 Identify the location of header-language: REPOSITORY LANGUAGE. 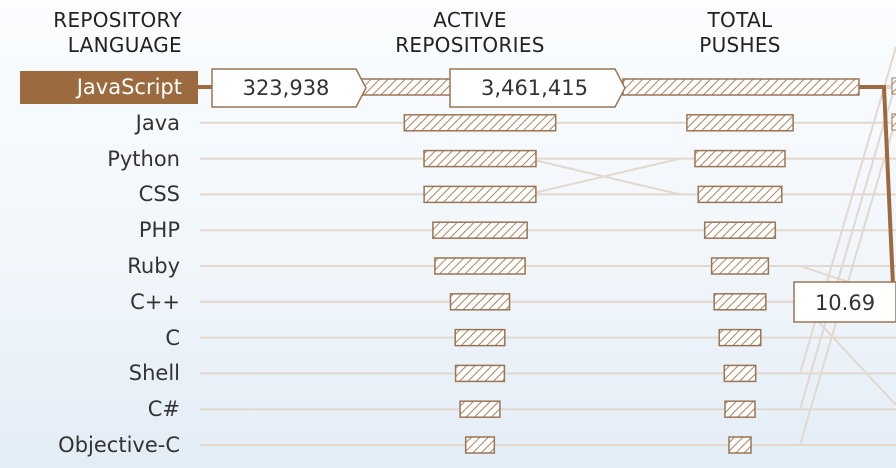
(117, 32).